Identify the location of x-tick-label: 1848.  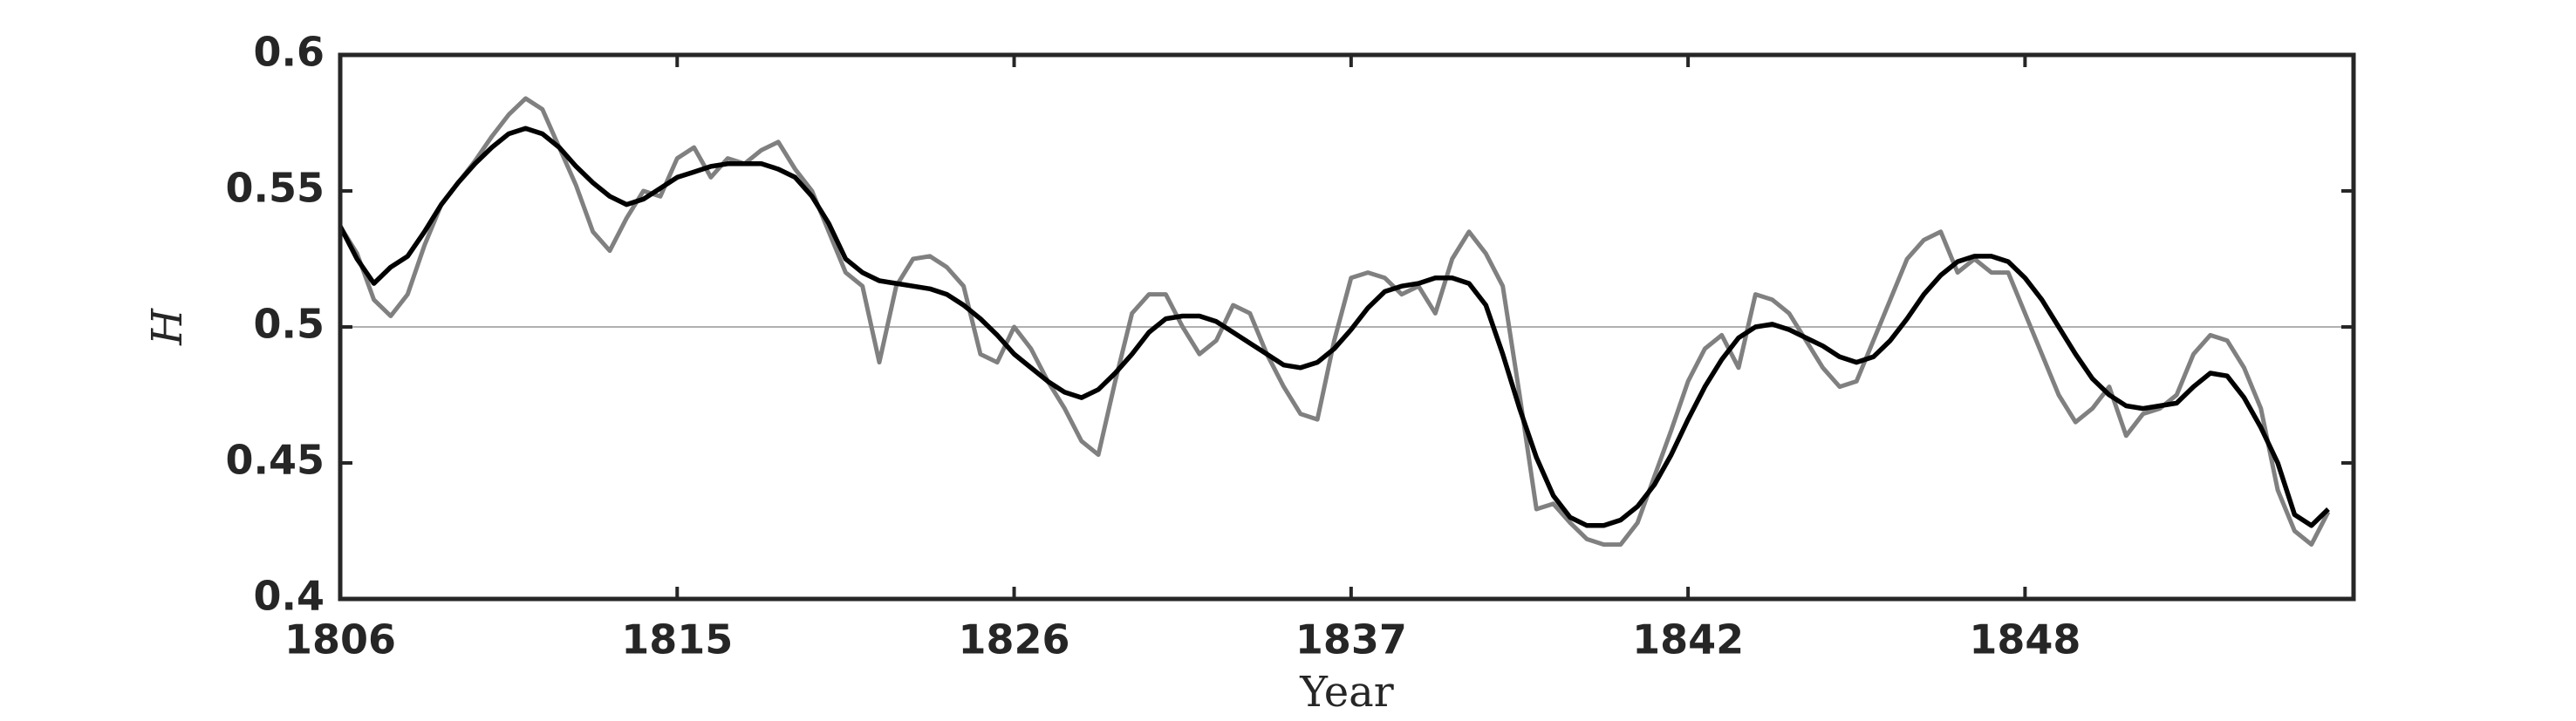
(2025, 639).